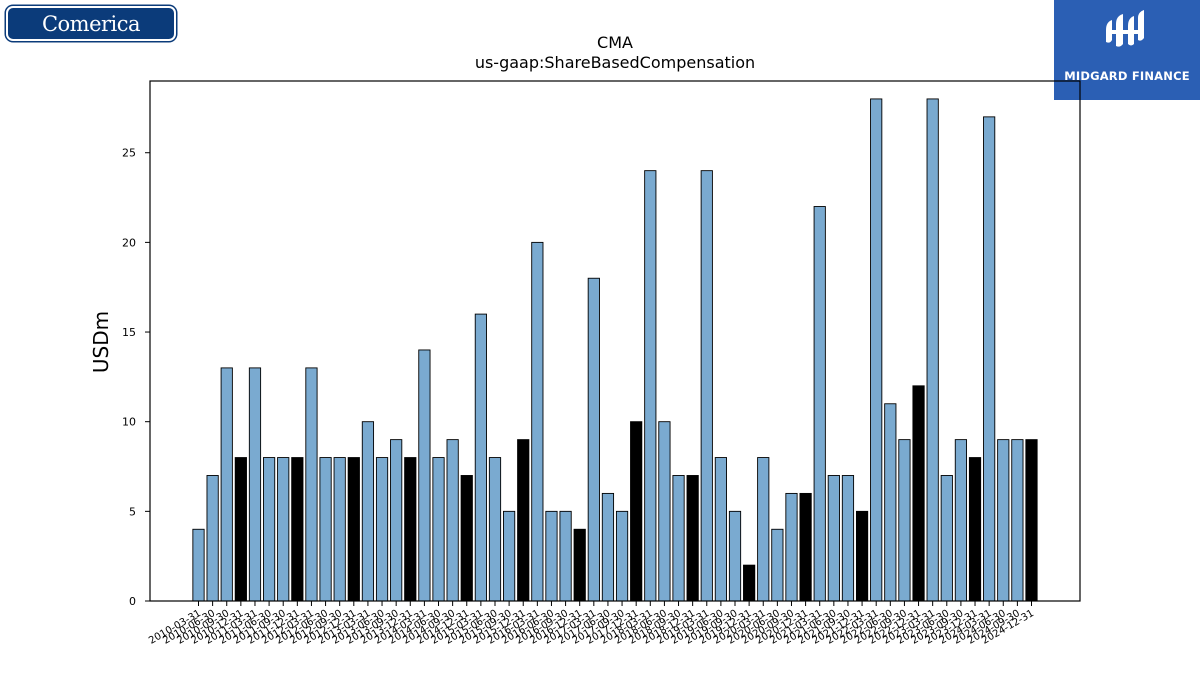 The height and width of the screenshot is (675, 1200). What do you see at coordinates (129, 242) in the screenshot?
I see `y-tick-label: 20` at bounding box center [129, 242].